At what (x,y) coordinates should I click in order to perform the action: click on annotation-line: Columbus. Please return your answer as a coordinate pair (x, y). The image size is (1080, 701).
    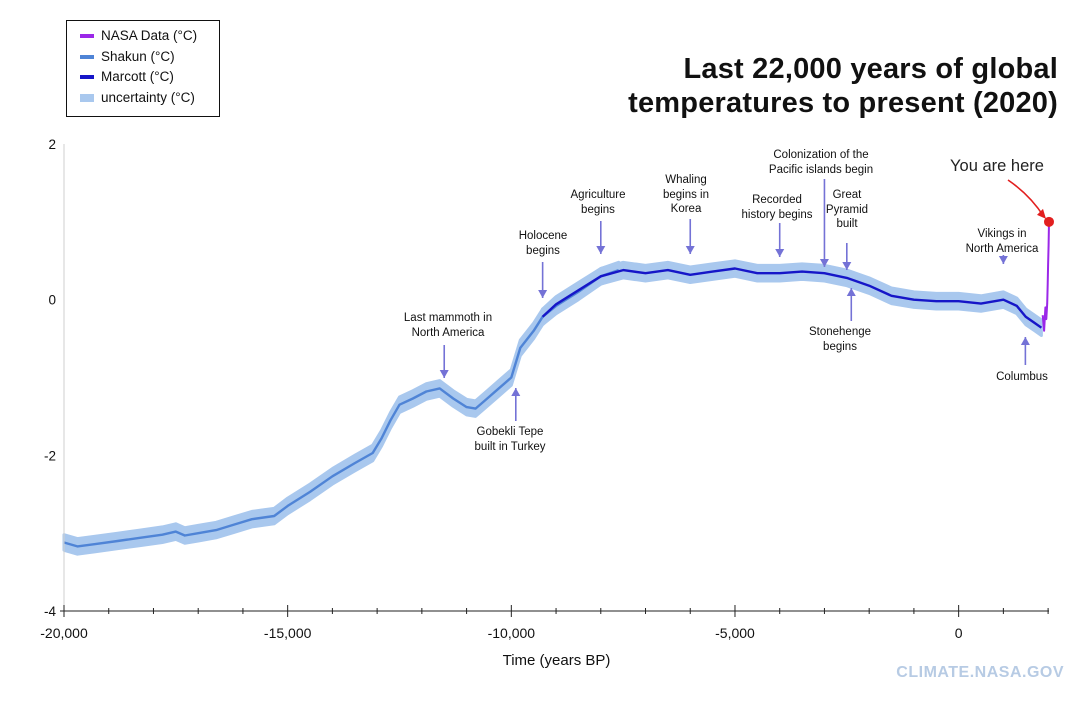
    Looking at the image, I should click on (1022, 377).